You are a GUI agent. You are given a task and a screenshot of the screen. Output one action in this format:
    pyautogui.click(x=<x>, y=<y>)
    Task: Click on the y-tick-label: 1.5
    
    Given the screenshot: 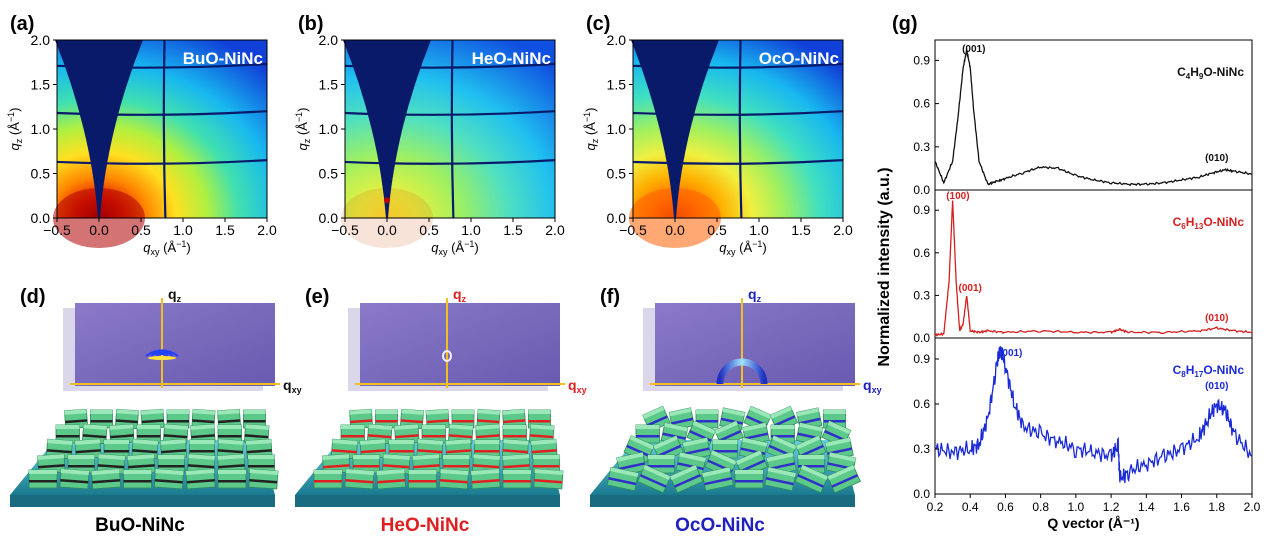 What is the action you would take?
    pyautogui.click(x=617, y=85)
    